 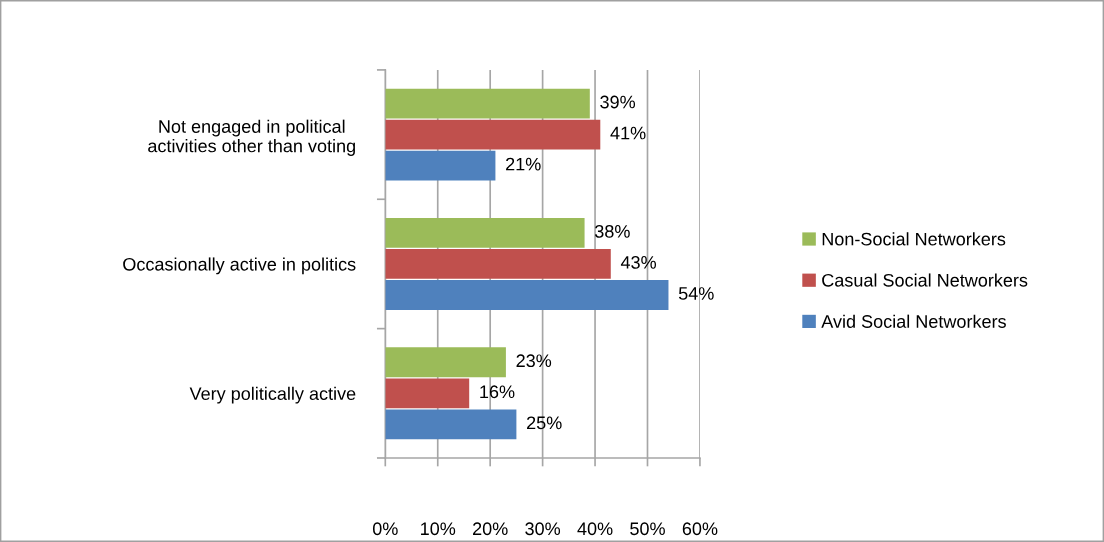 I want to click on data-label: 16%, so click(x=497, y=392).